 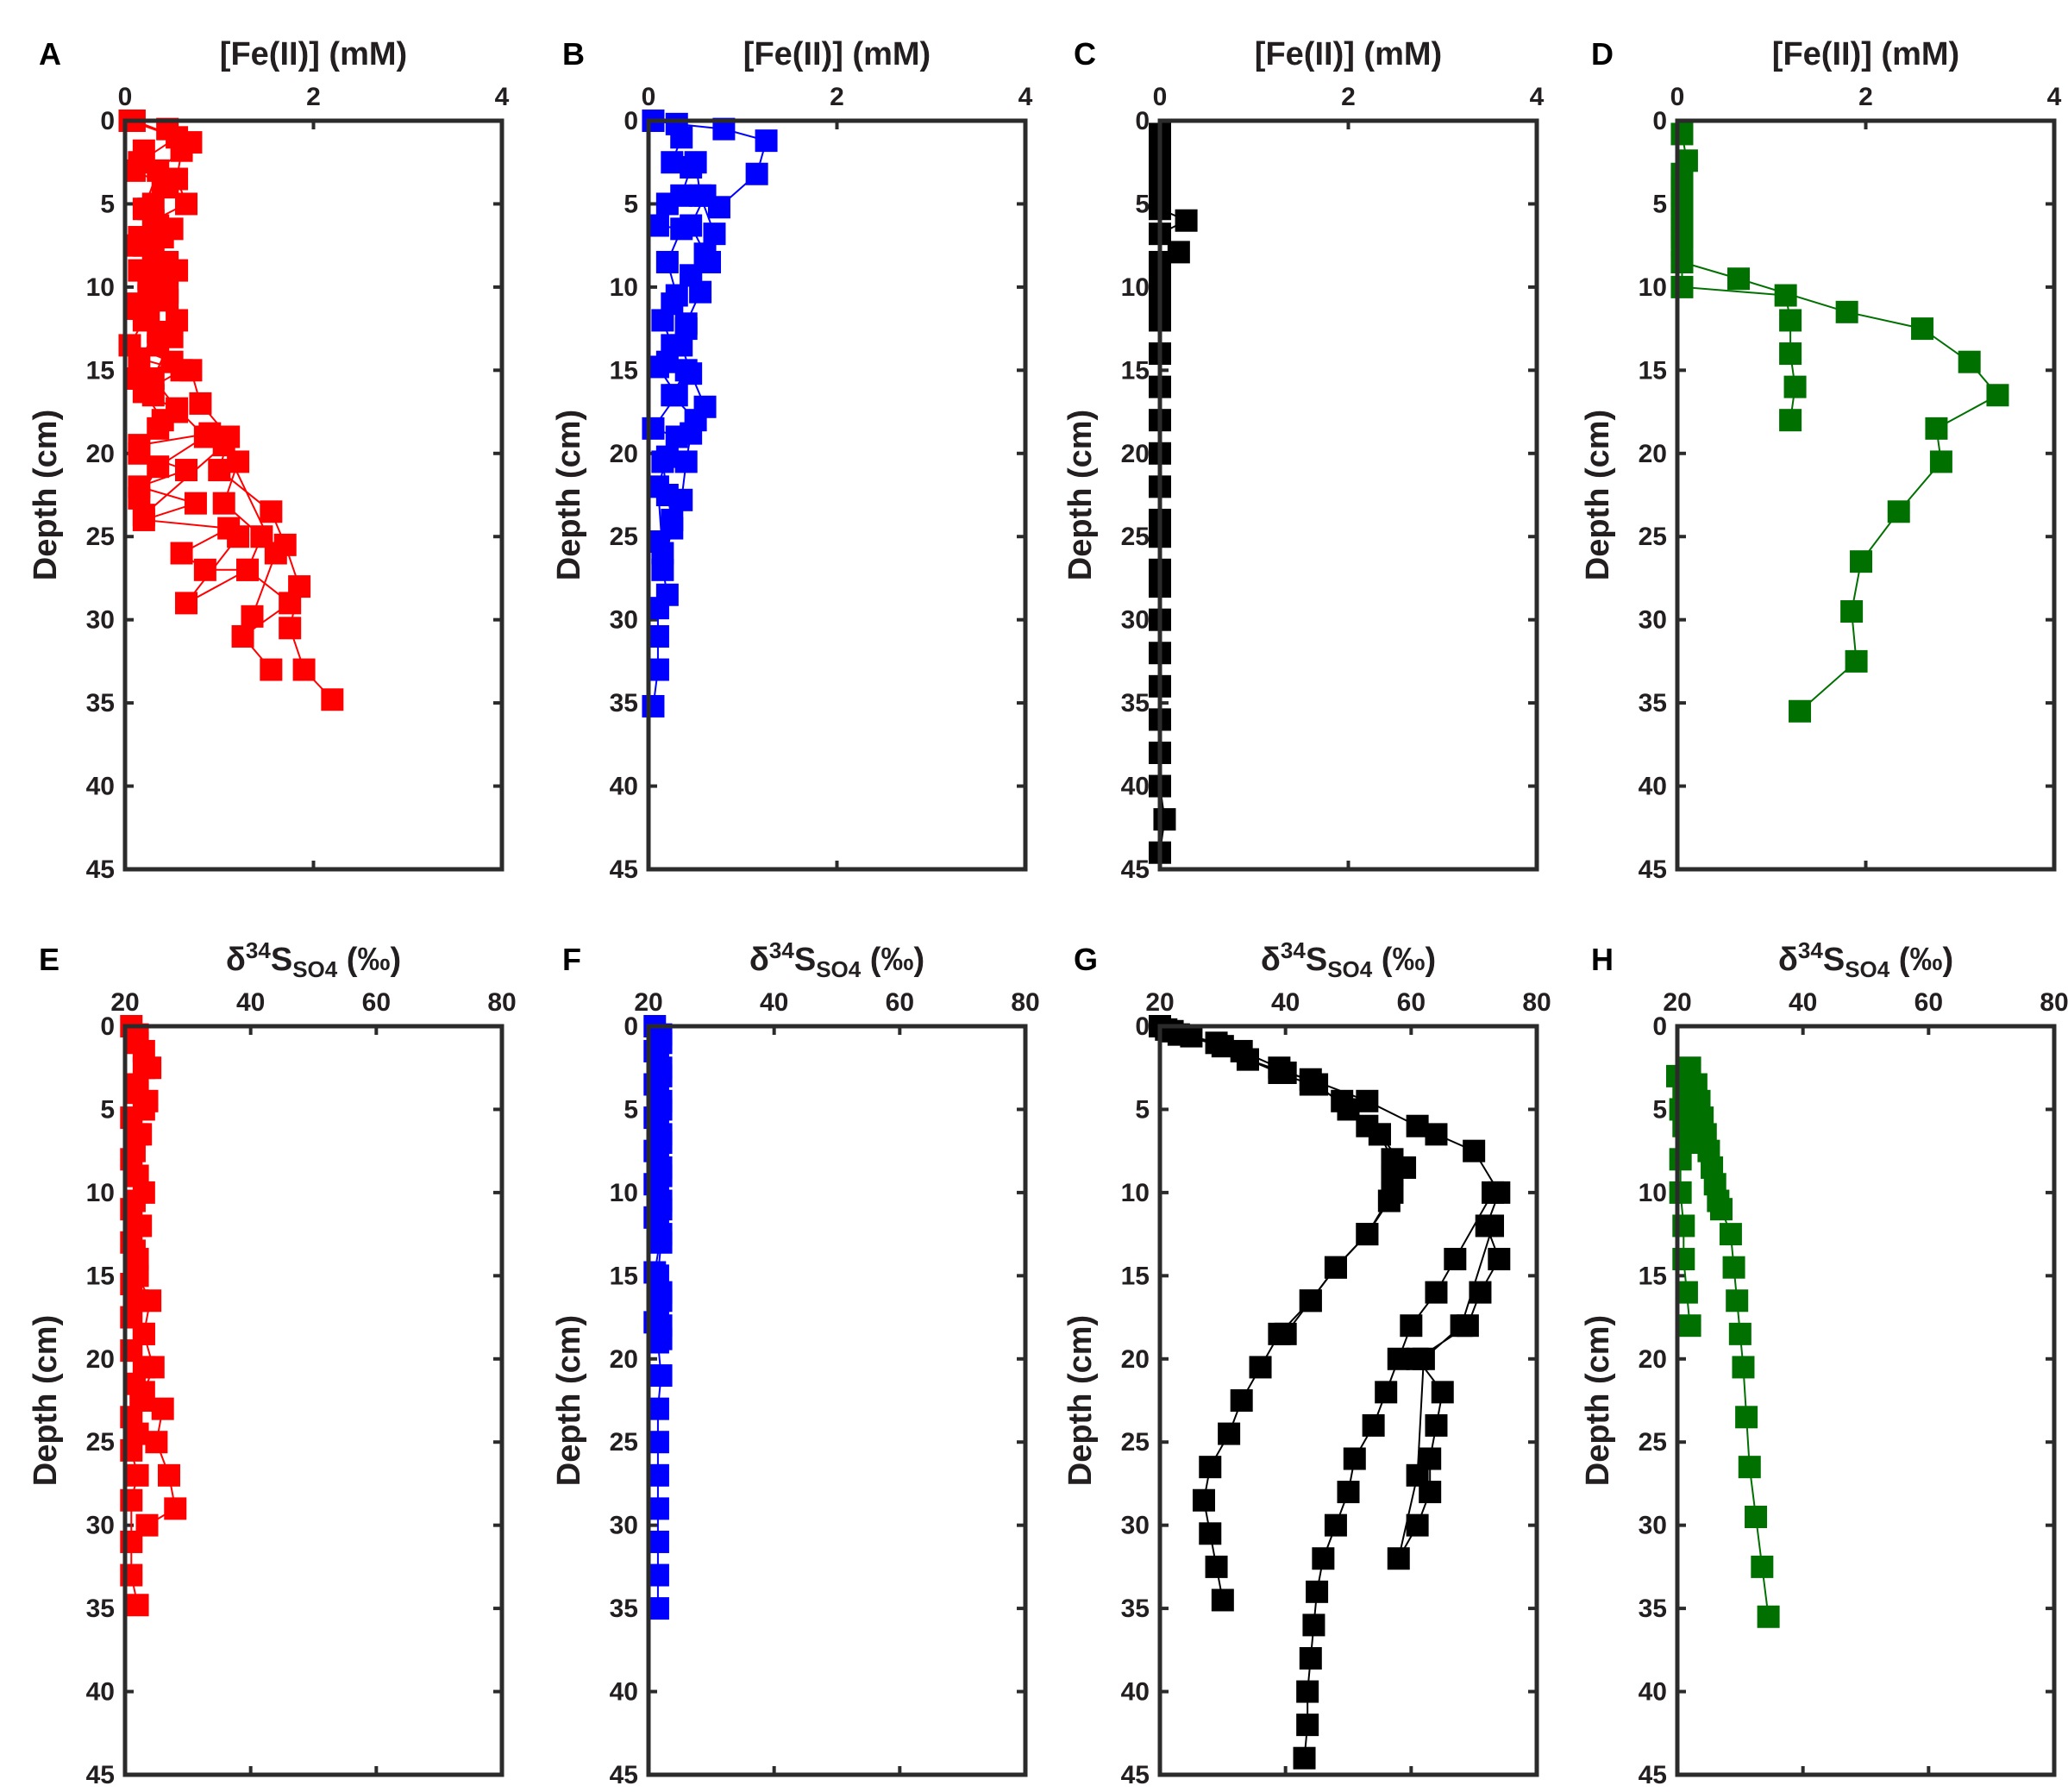 What do you see at coordinates (624, 1276) in the screenshot?
I see `y-tick-label: 15` at bounding box center [624, 1276].